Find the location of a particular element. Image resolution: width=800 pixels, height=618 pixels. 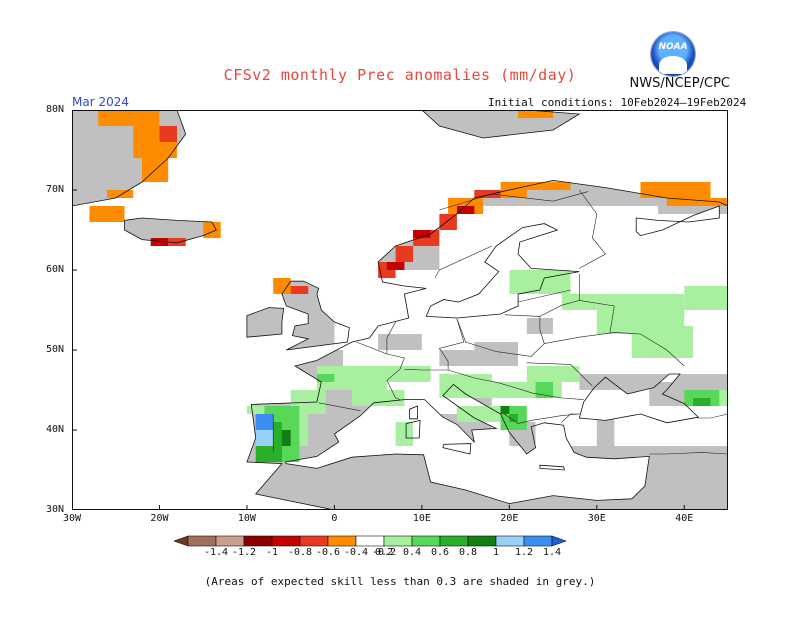

coast-baltic is located at coordinates (502, 271).